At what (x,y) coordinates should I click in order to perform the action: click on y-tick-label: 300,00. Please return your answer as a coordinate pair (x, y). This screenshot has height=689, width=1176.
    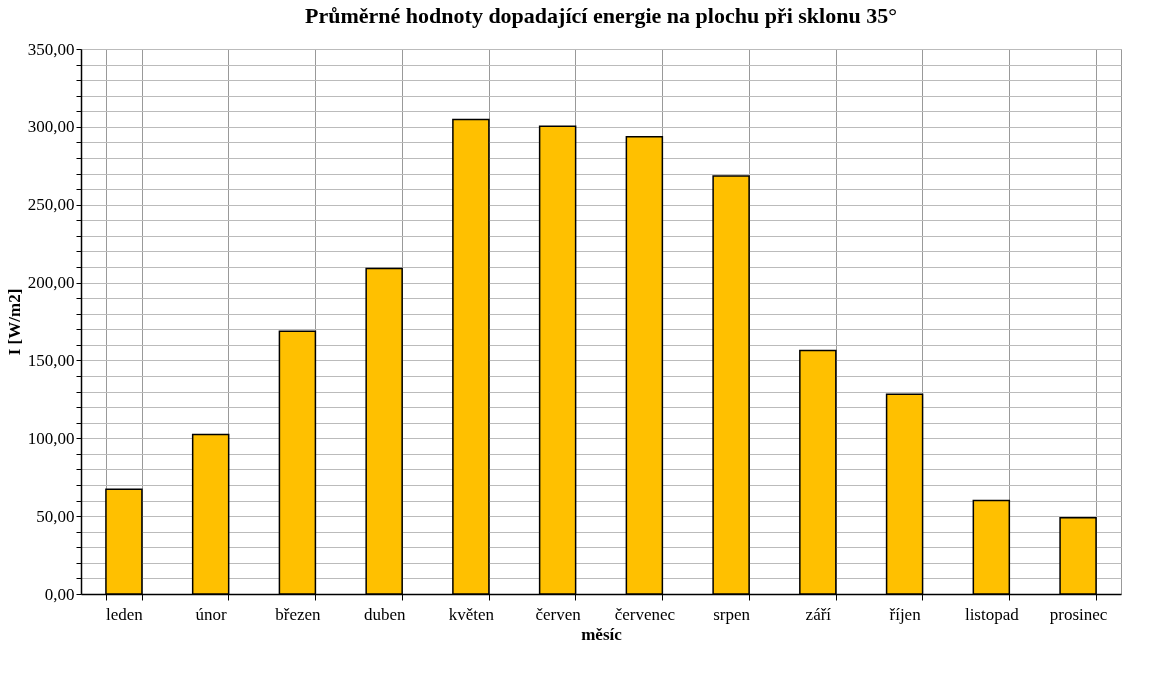
    Looking at the image, I should click on (51, 127).